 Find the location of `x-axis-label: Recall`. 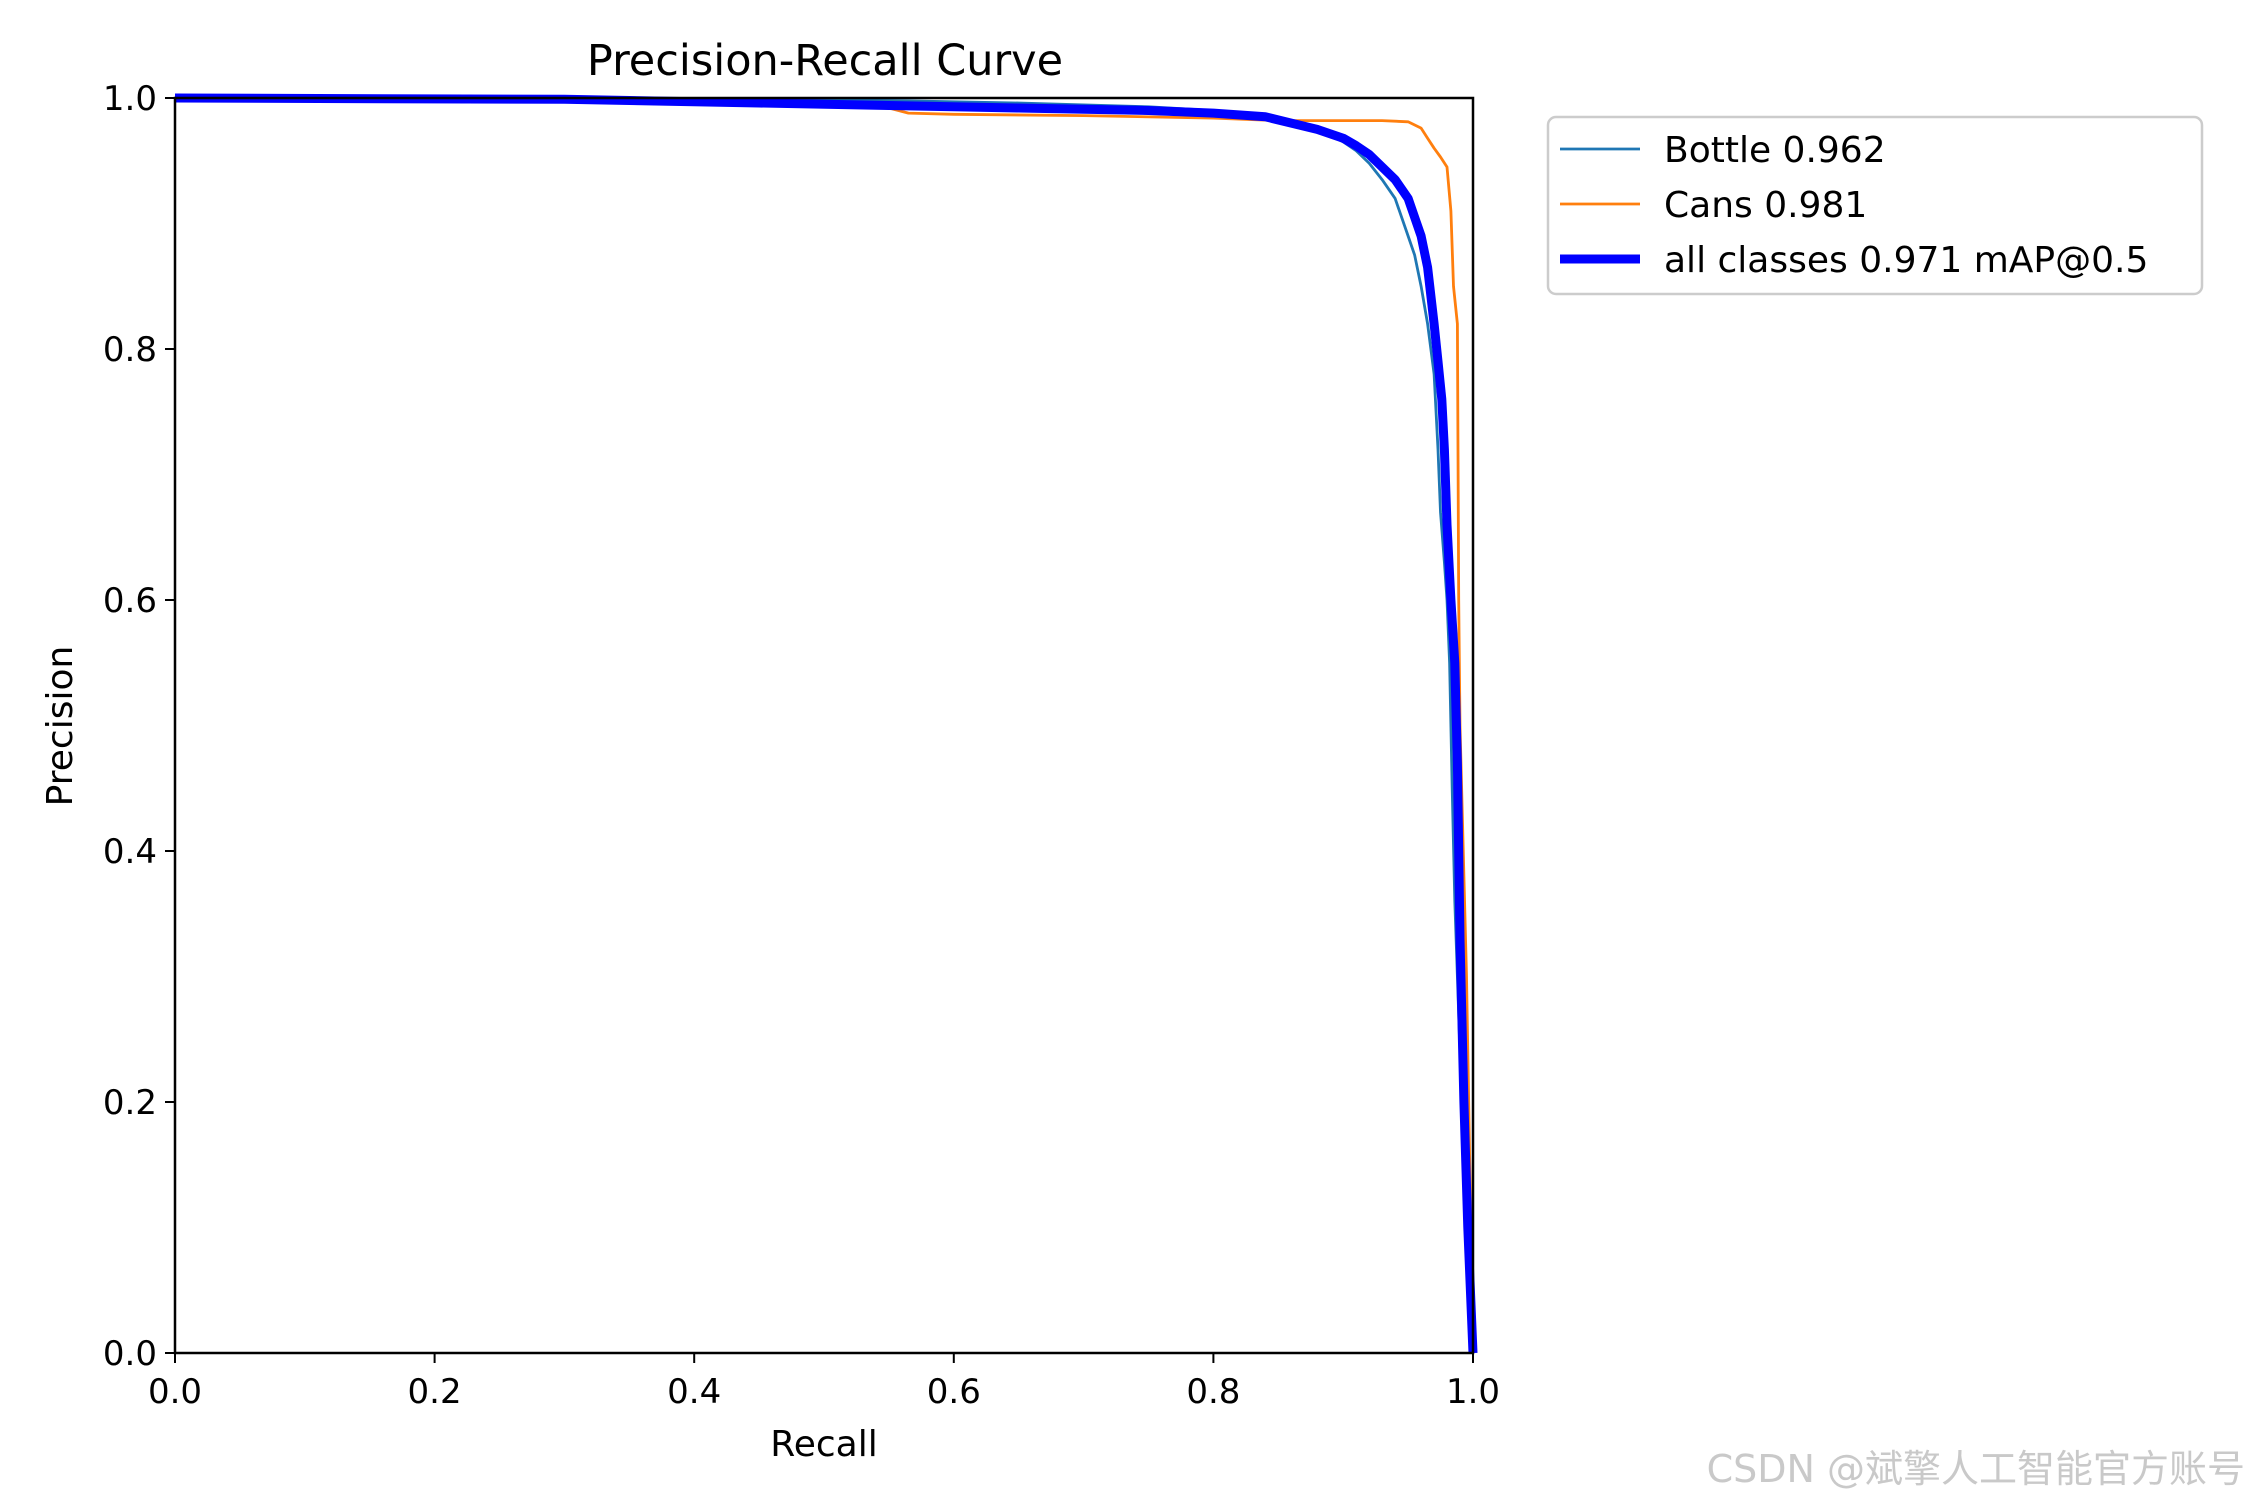

x-axis-label: Recall is located at coordinates (823, 1444).